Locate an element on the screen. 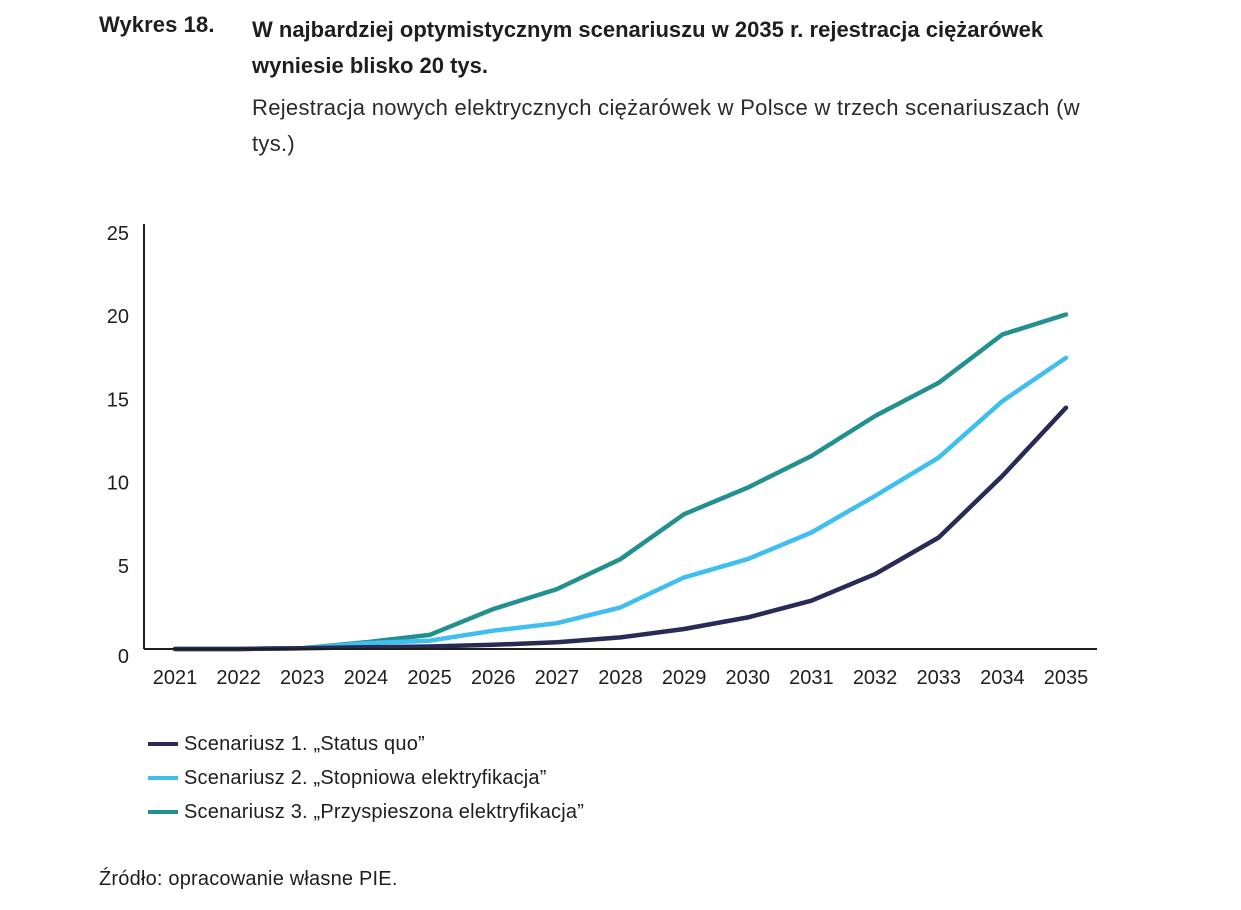  x-tick-label: 2021 is located at coordinates (175, 678).